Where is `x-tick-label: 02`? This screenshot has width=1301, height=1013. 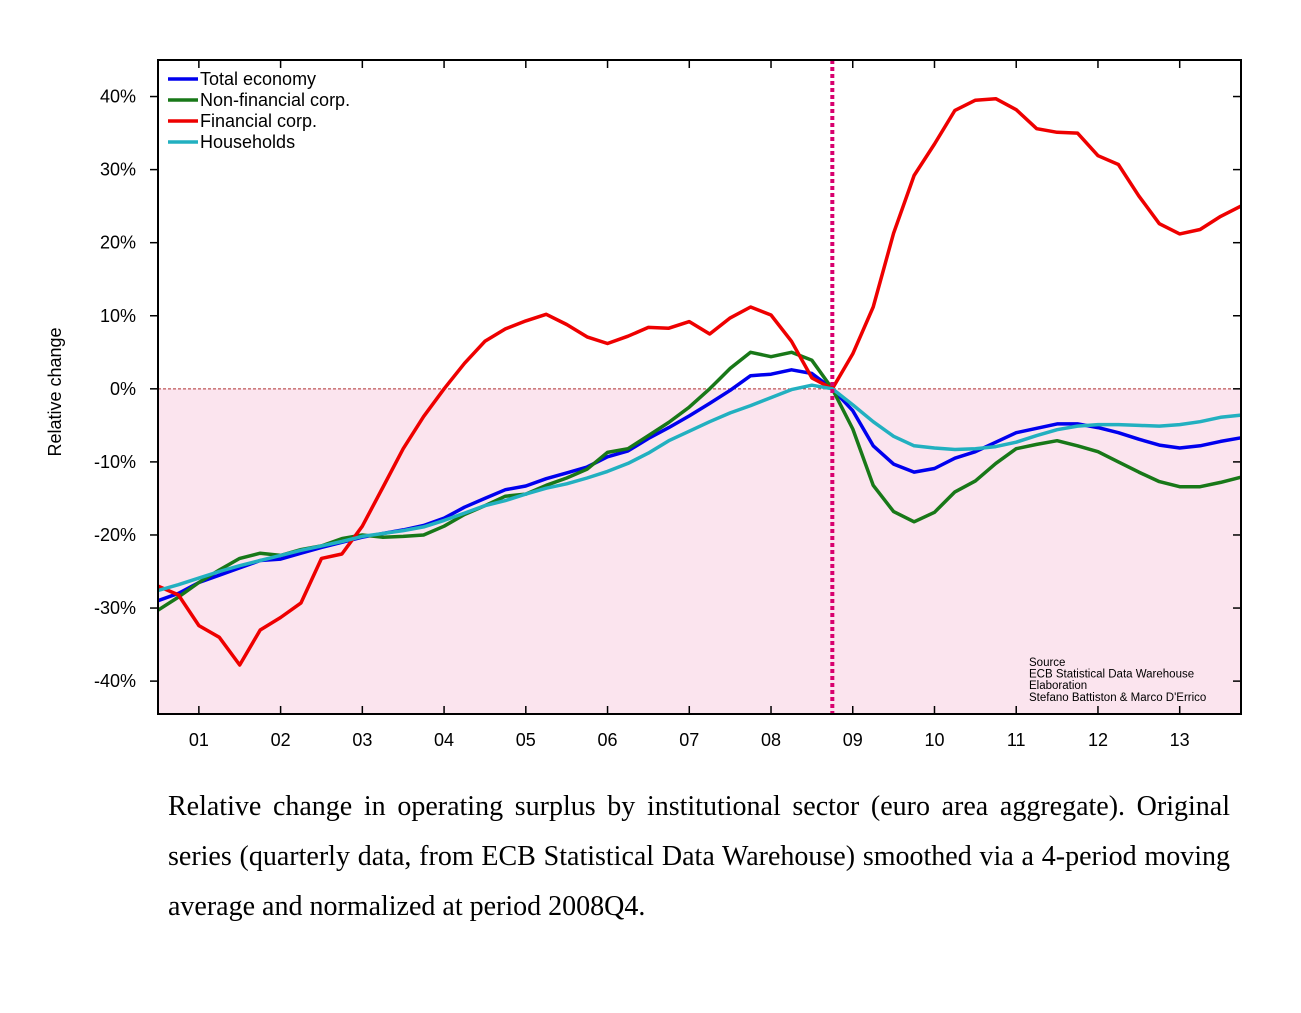
x-tick-label: 02 is located at coordinates (281, 740).